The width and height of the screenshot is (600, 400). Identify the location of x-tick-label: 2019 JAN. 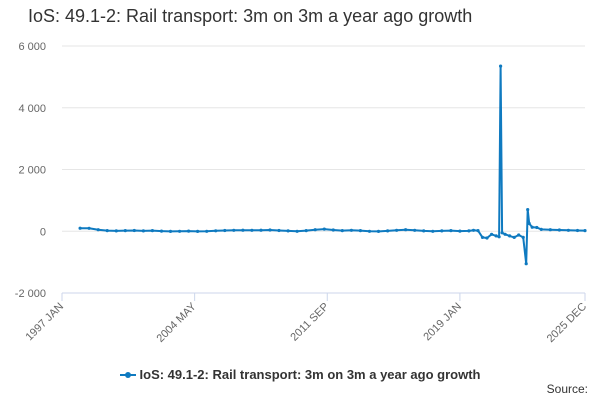
(442, 322).